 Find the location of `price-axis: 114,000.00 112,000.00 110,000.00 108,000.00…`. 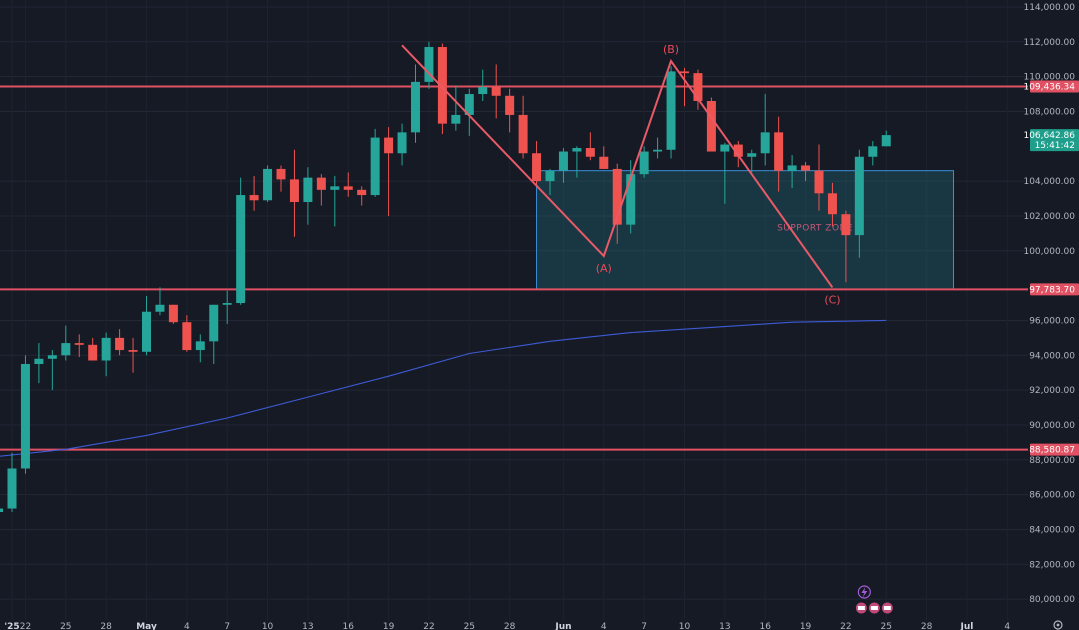

price-axis: 114,000.00 112,000.00 110,000.00 108,000.00… is located at coordinates (1051, 315).